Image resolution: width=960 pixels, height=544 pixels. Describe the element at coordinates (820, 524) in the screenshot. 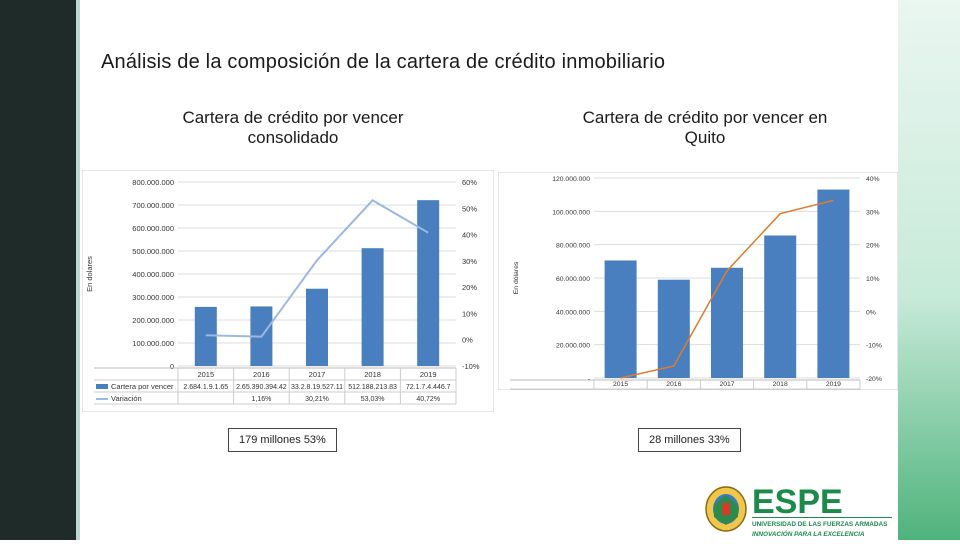

I see `logo-line1: UNIVERSIDAD DE LAS FUERZAS ARMADAS` at that location.